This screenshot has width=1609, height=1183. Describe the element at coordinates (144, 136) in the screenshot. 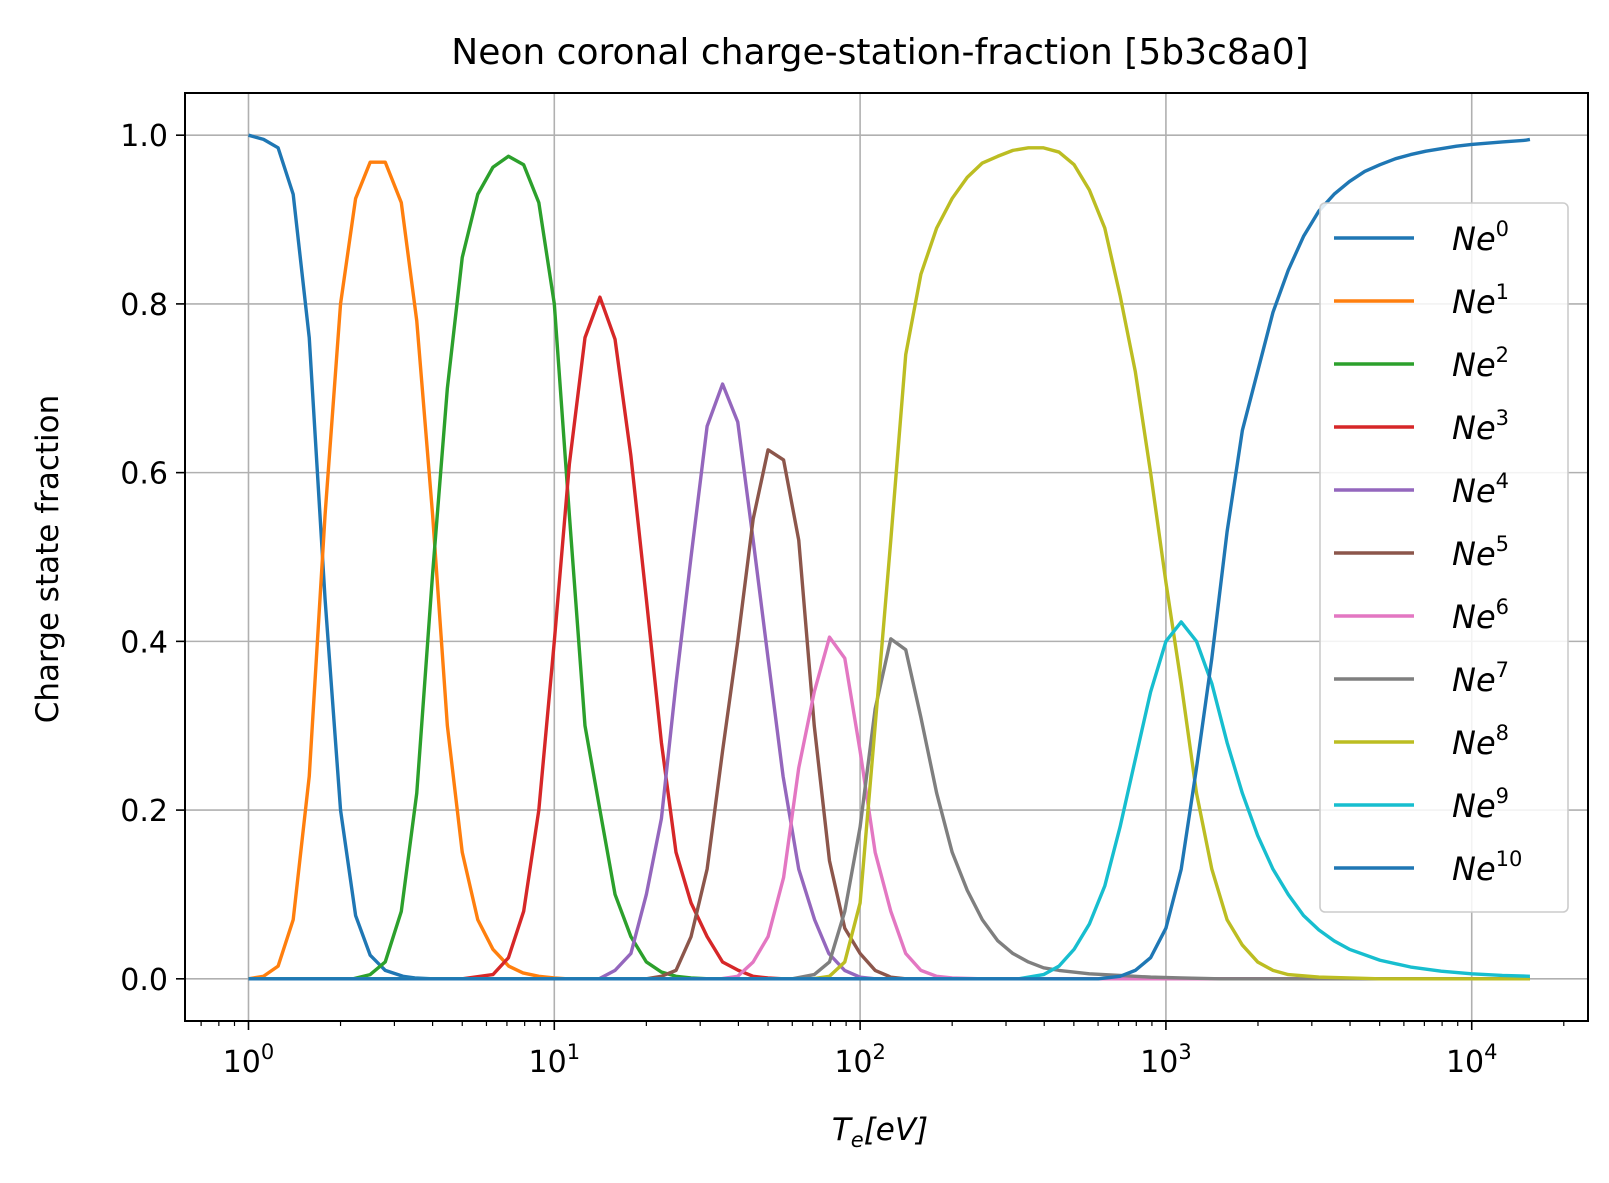

I see `y-tick-label: 1.0` at that location.